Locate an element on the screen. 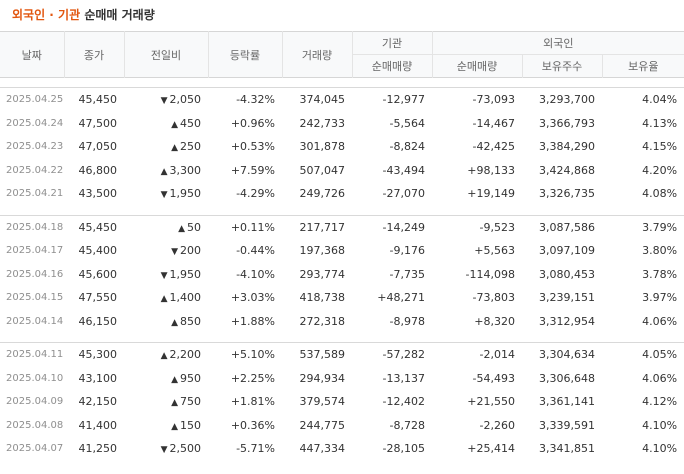 This screenshot has width=684, height=474. column-group-institution: 기관 is located at coordinates (391, 43).